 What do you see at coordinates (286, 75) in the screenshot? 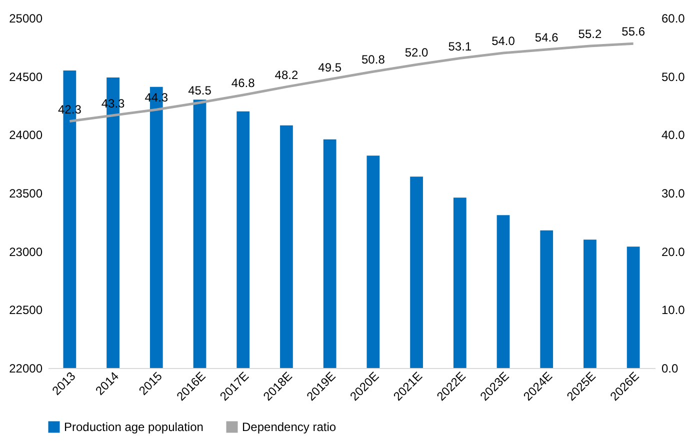
I see `data-label: 48.2` at bounding box center [286, 75].